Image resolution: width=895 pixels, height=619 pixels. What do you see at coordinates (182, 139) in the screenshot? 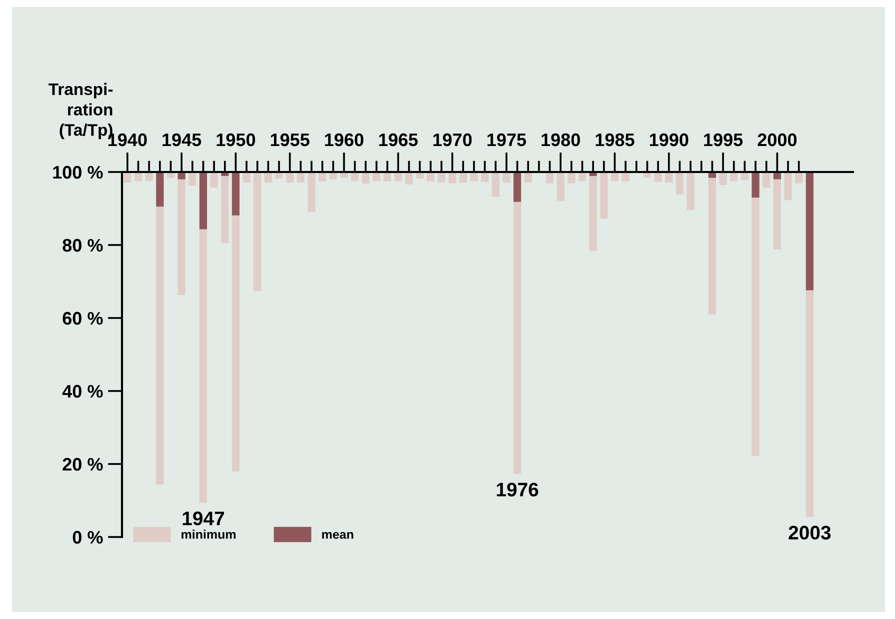
I see `x-tick-label: 1945` at bounding box center [182, 139].